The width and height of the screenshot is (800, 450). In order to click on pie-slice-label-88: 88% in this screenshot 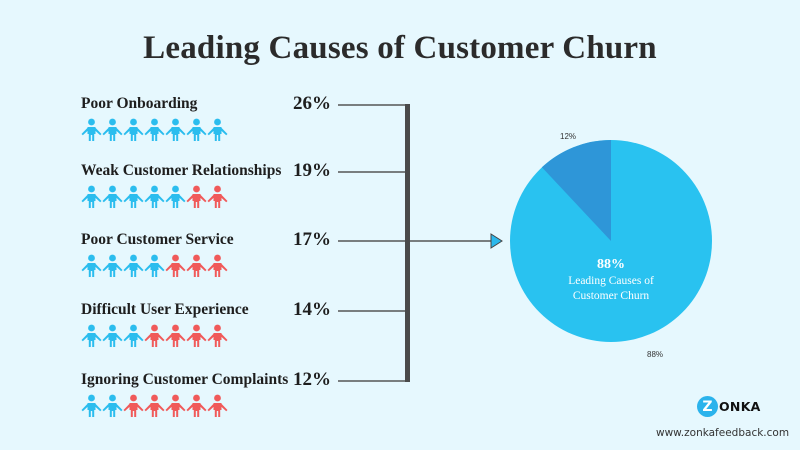, I will do `click(655, 354)`.